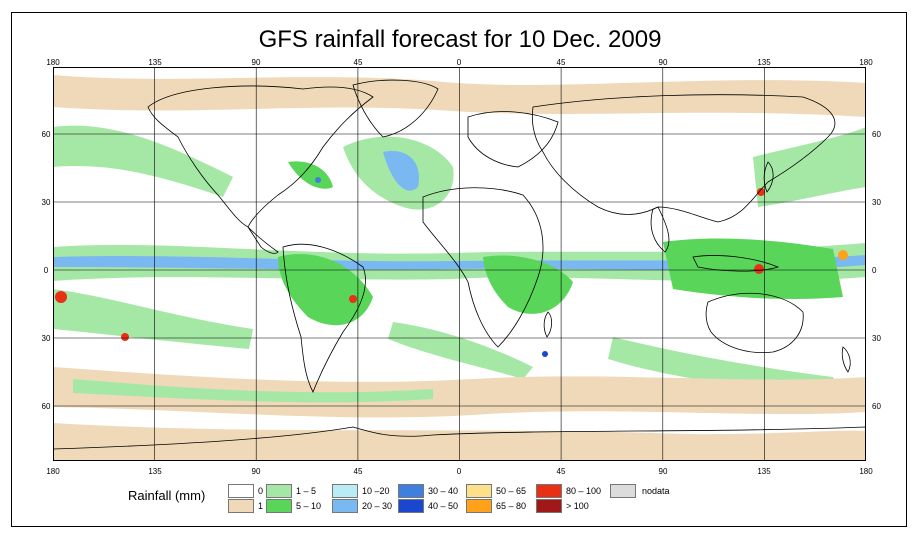  What do you see at coordinates (306, 491) in the screenshot?
I see `legend-label: 1 – 5` at bounding box center [306, 491].